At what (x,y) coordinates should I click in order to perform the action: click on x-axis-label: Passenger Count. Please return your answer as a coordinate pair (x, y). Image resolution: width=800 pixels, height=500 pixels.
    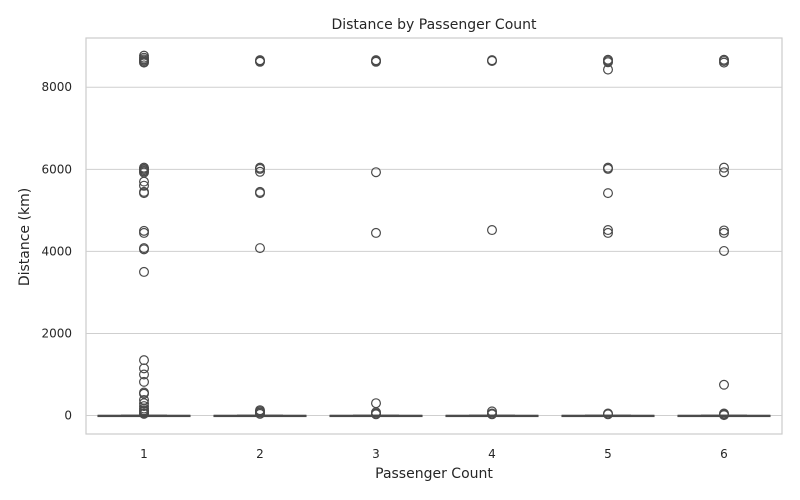
    Looking at the image, I should click on (434, 474).